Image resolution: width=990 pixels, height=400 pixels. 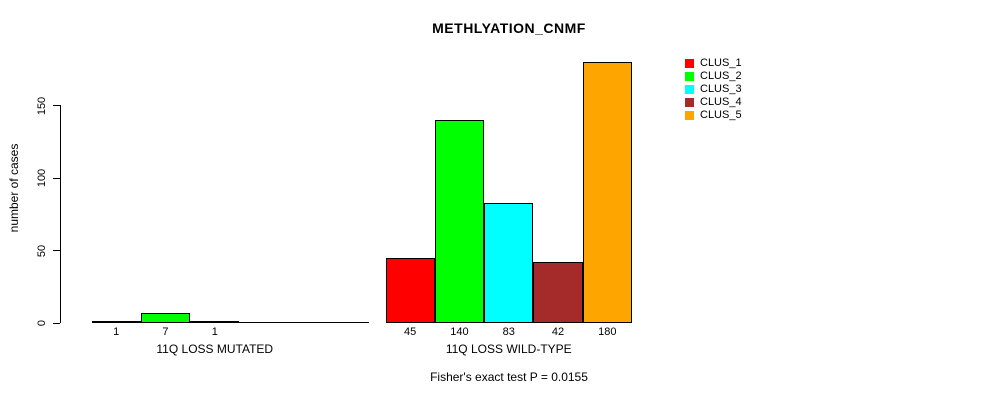 I want to click on bar-value-label: 83, so click(x=508, y=332).